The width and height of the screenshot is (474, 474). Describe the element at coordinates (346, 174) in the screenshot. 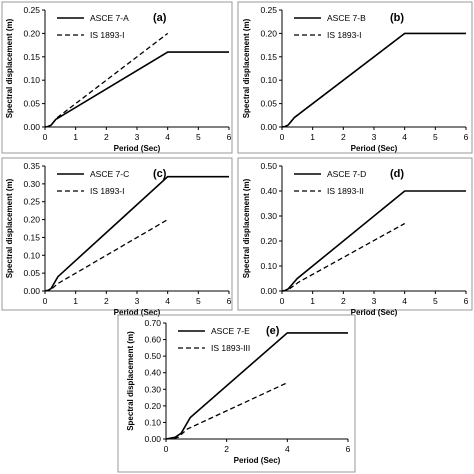

I see `legend-label-1: ASCE 7-D` at that location.